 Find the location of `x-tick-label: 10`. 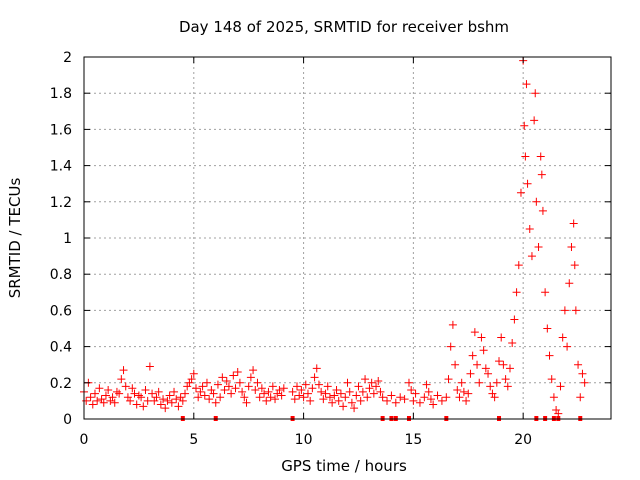

x-tick-label: 10 is located at coordinates (304, 440).